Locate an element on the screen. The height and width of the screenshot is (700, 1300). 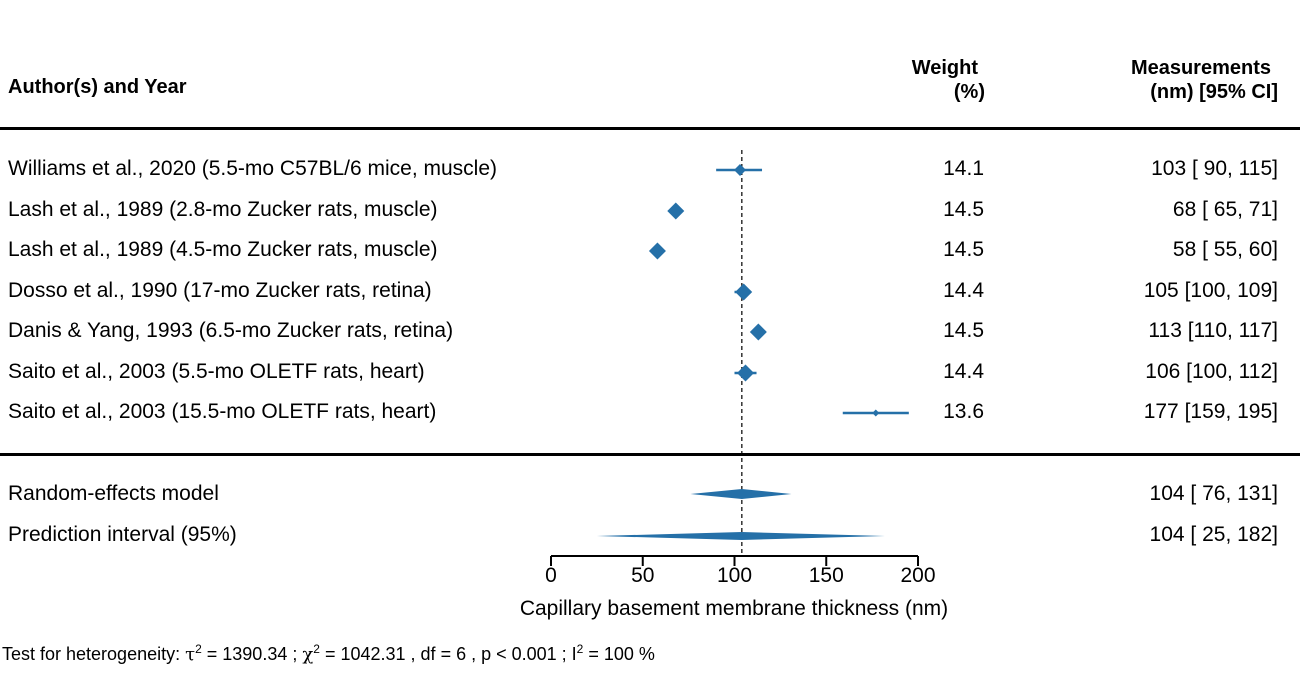
tau-value: = 1390.34 ; is located at coordinates (252, 654).